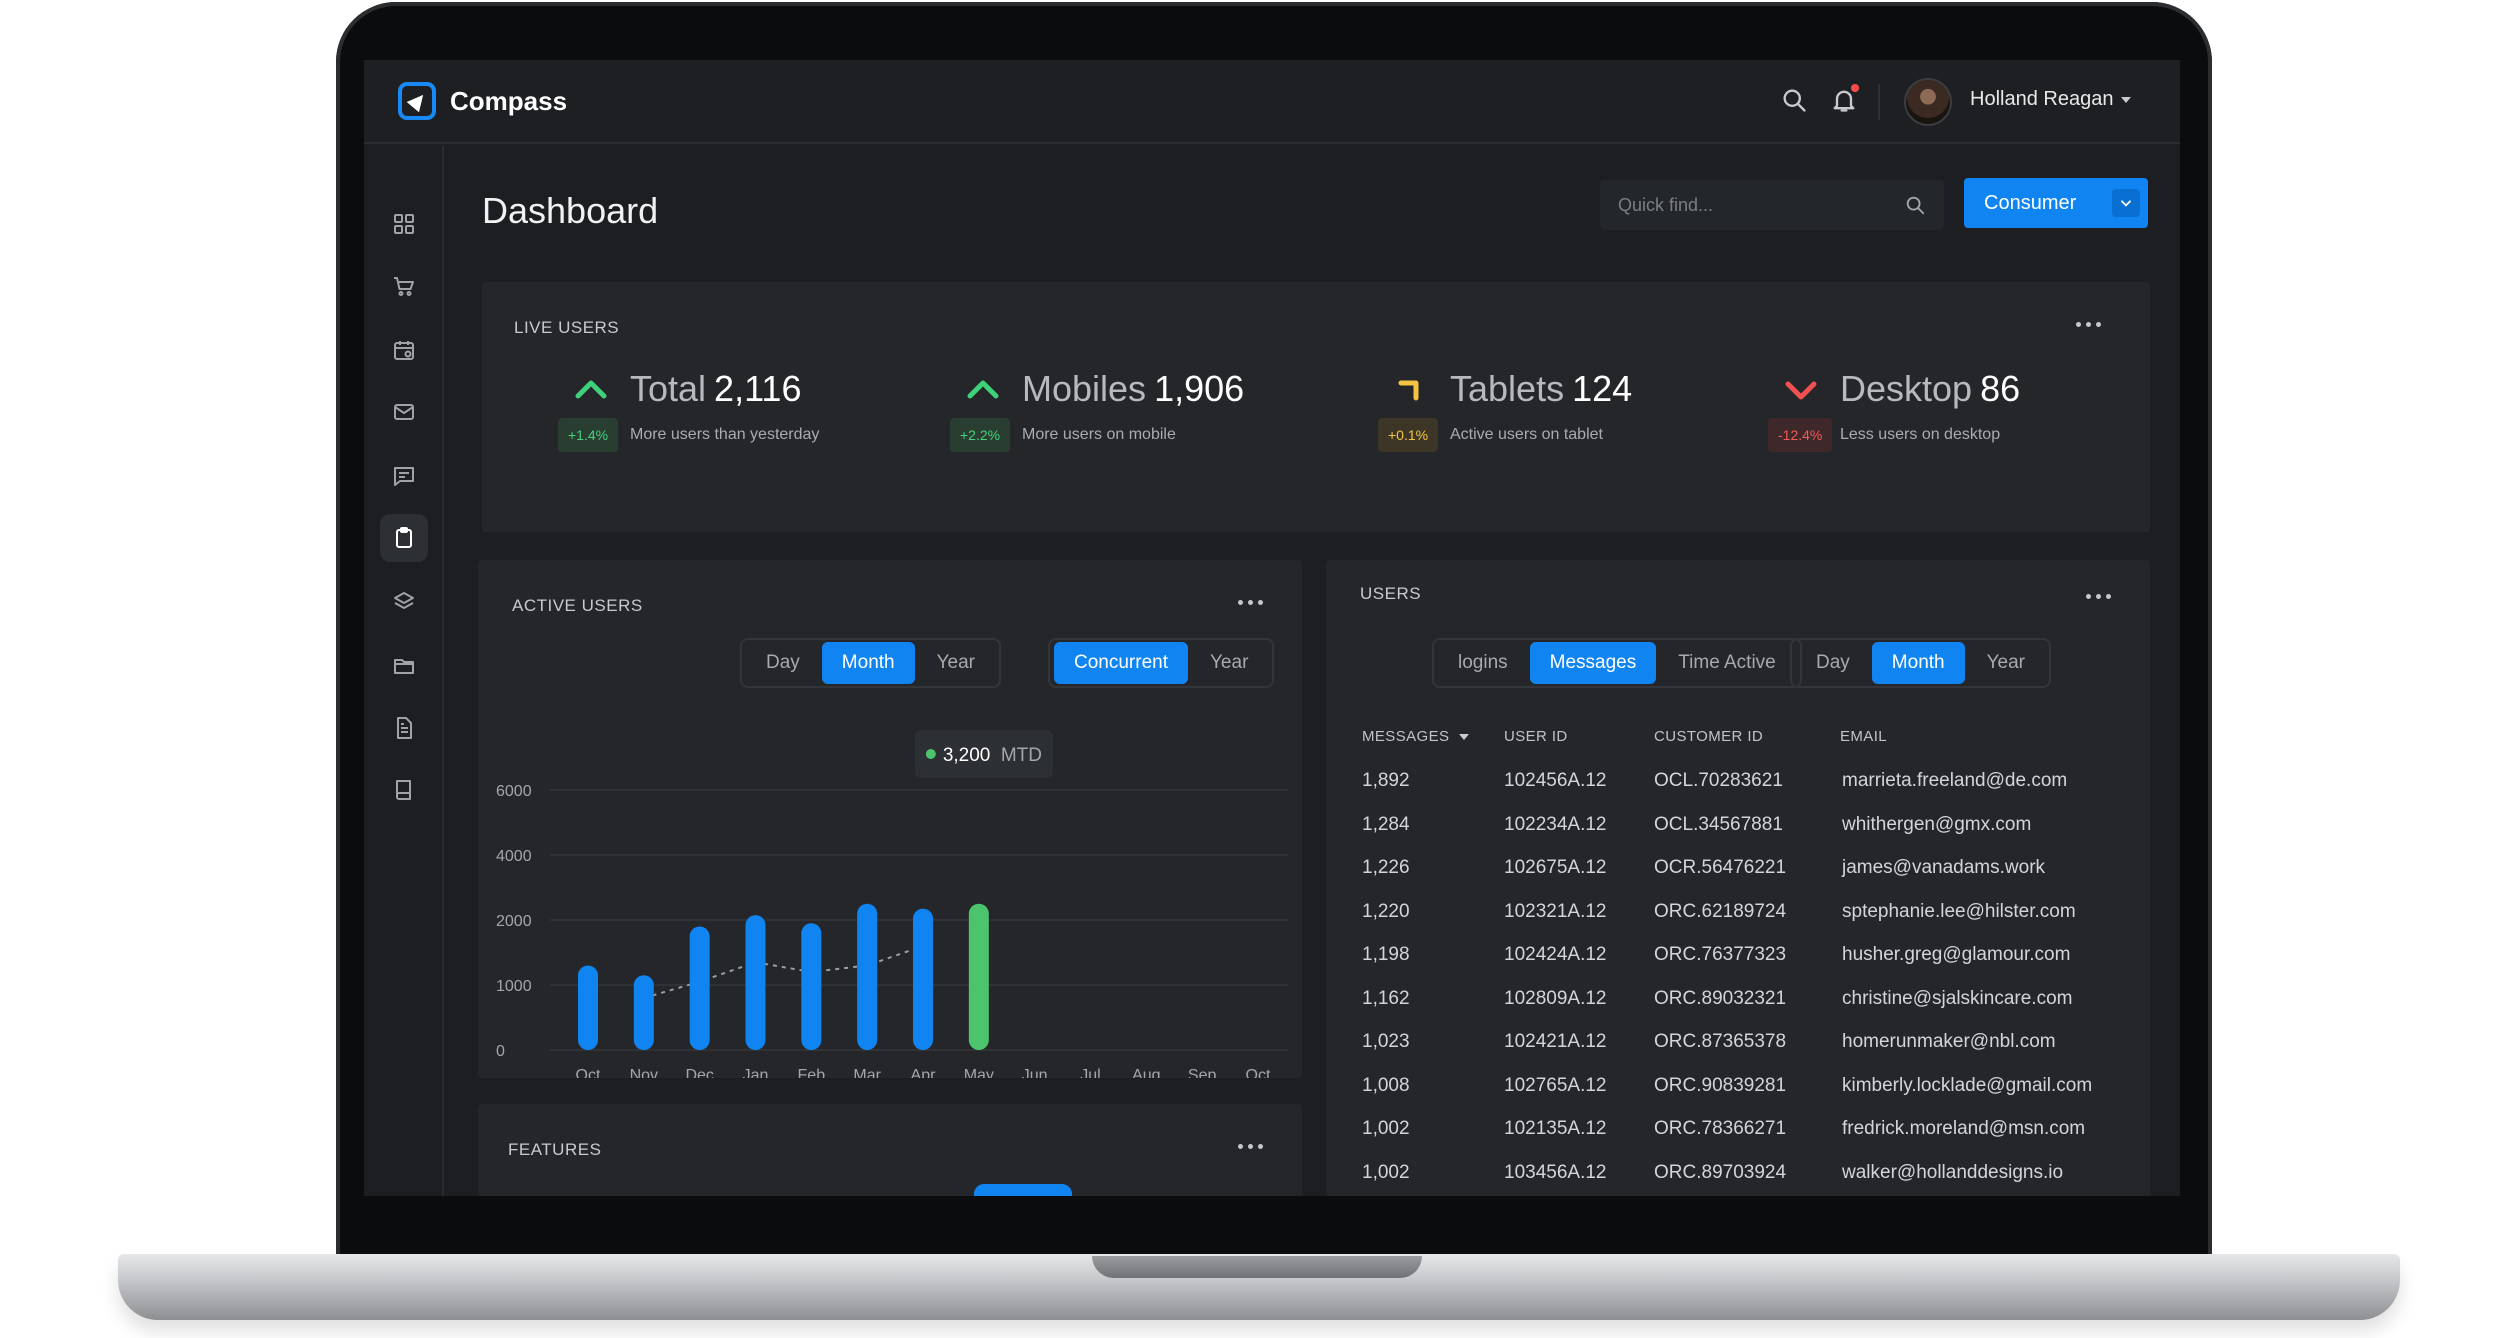  Describe the element at coordinates (1844, 100) in the screenshot. I see `bell-icon` at that location.